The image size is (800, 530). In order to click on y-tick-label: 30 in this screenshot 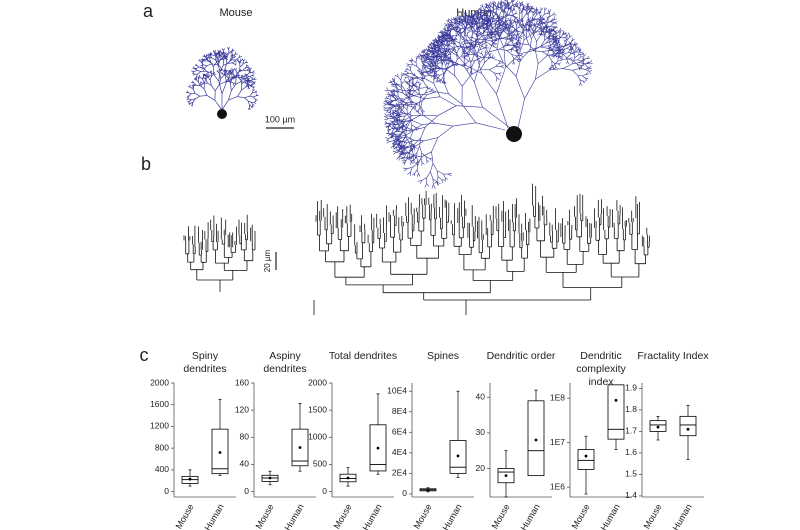, I will do `click(481, 432)`.